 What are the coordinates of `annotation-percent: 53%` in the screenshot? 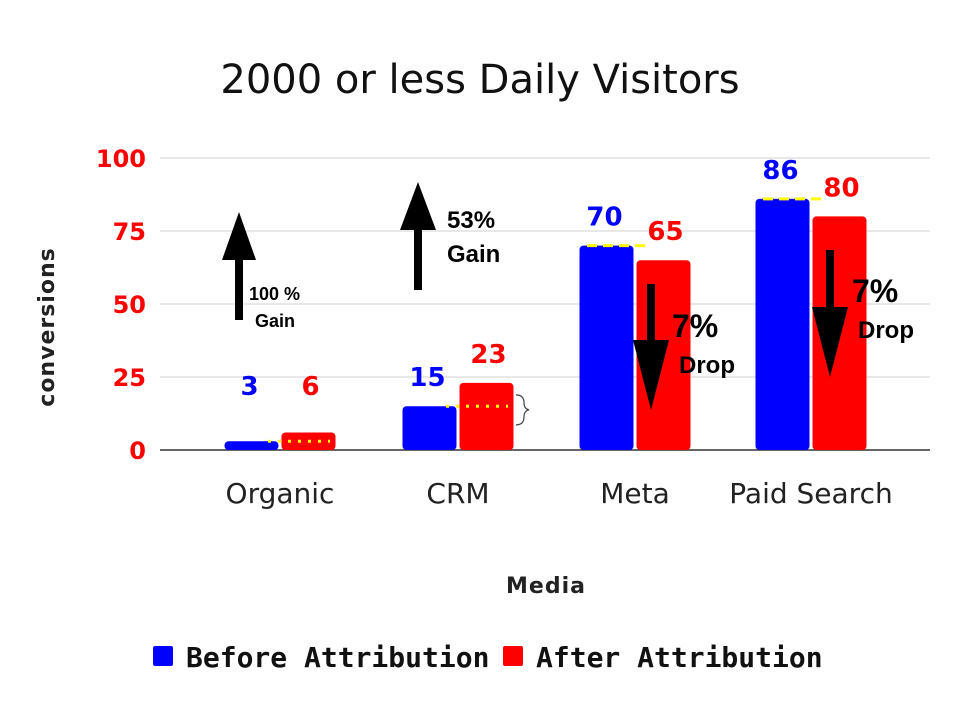 It's located at (471, 220).